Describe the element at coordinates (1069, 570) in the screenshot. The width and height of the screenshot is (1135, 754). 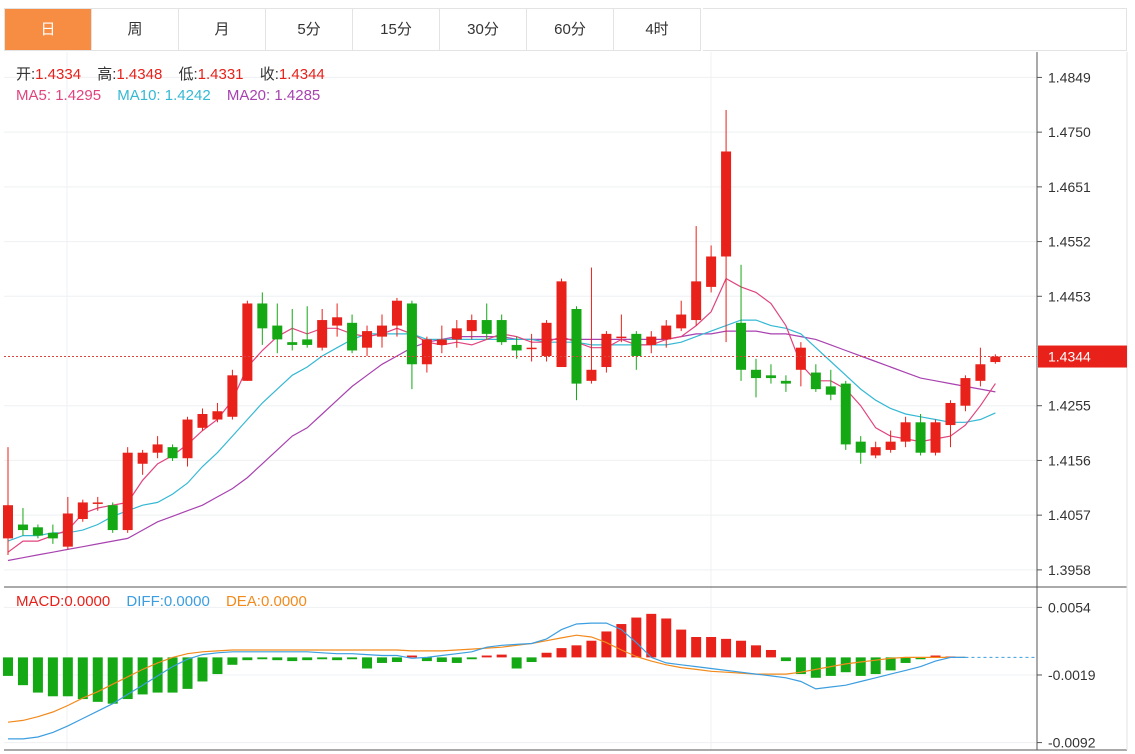
I see `price-tick-label: 1.3958` at that location.